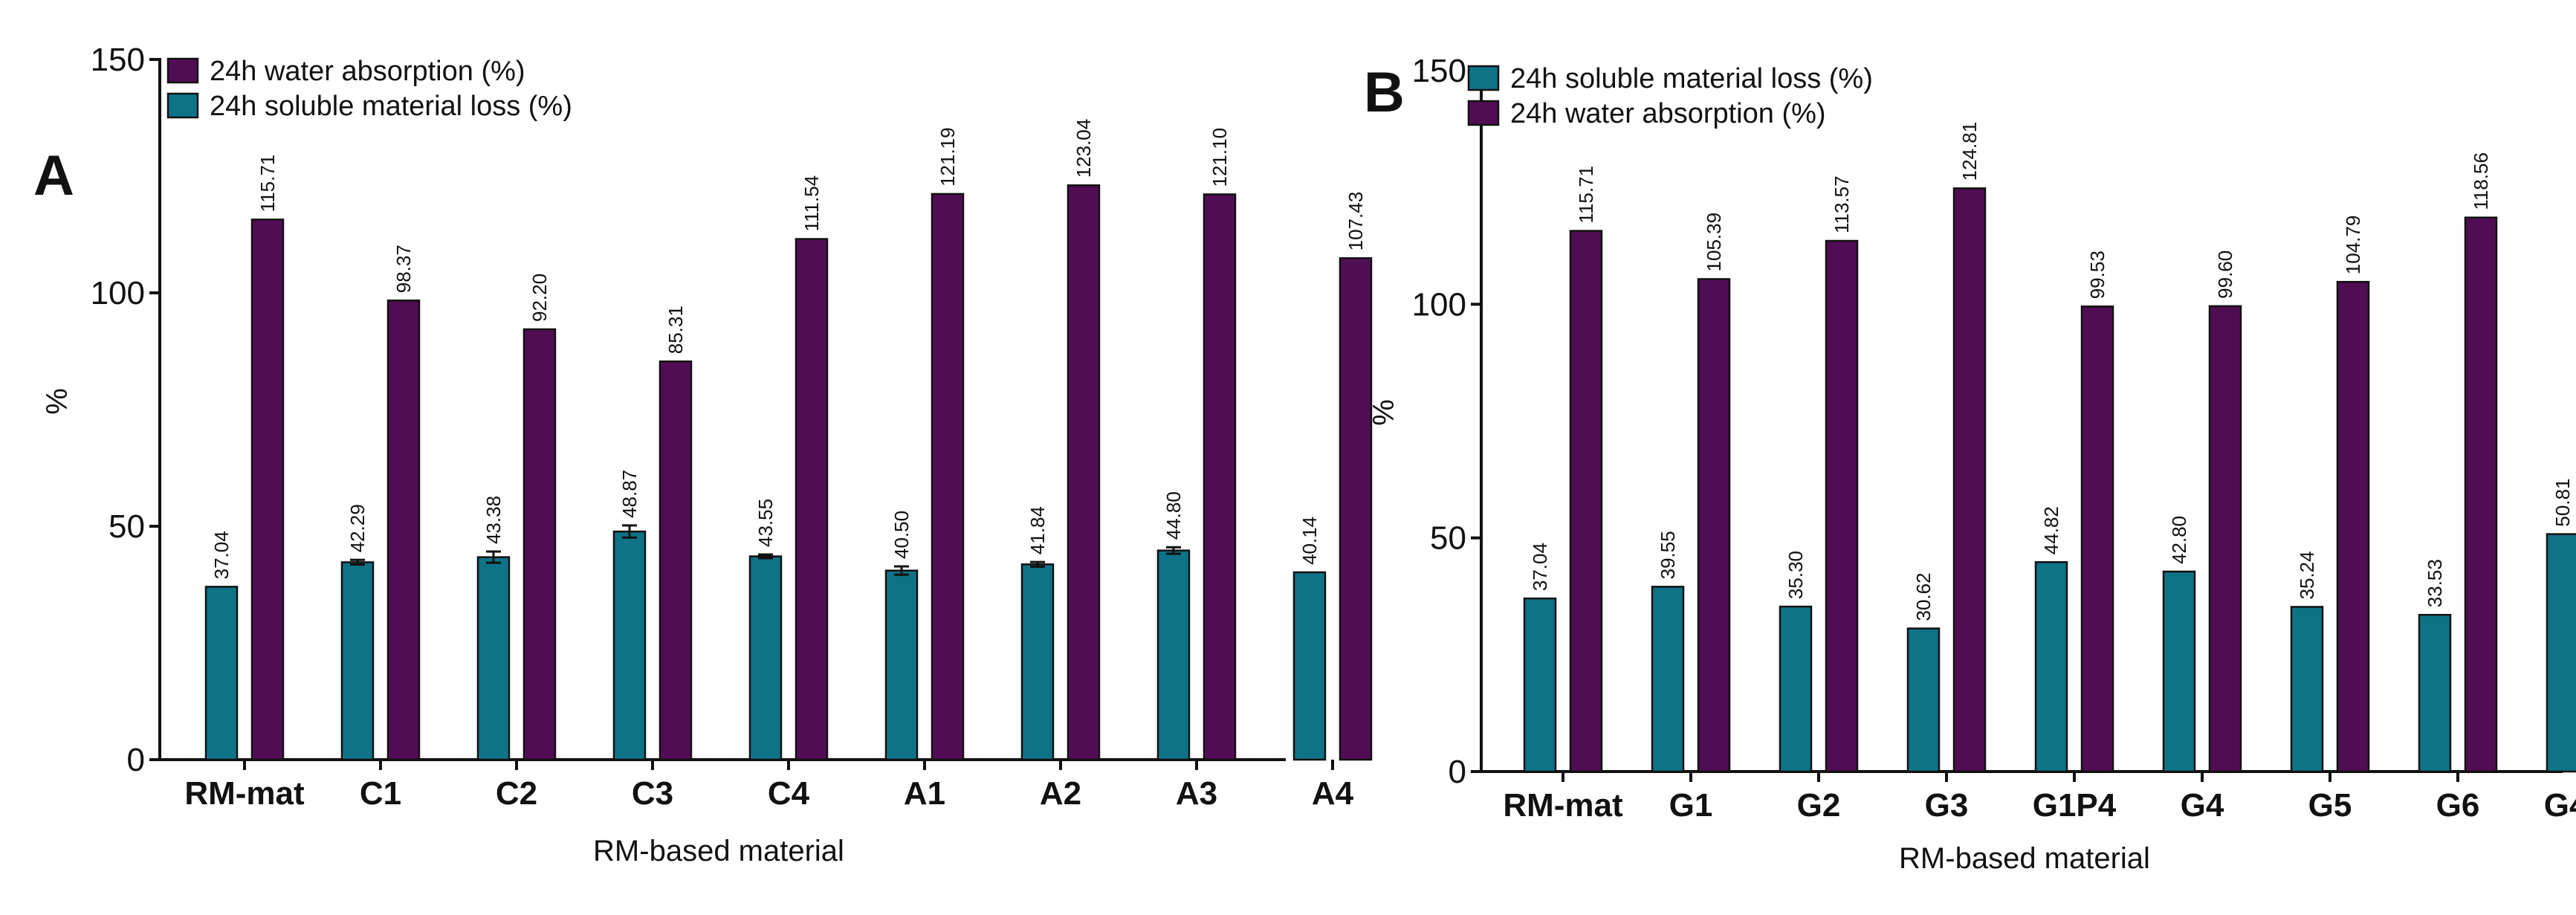 The width and height of the screenshot is (2576, 915). I want to click on data-label: 123.04, so click(1083, 148).